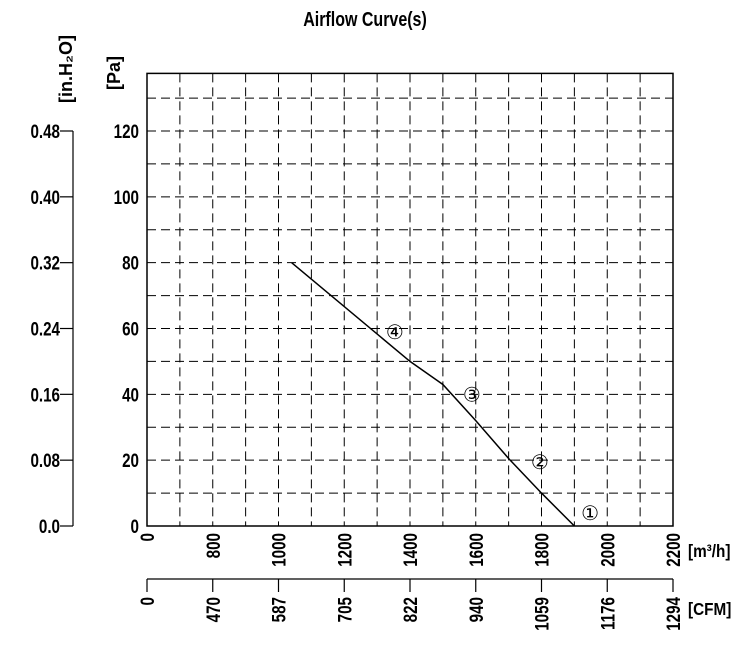  I want to click on y-axis-label-inh2o: [in.H₂O], so click(66, 69).